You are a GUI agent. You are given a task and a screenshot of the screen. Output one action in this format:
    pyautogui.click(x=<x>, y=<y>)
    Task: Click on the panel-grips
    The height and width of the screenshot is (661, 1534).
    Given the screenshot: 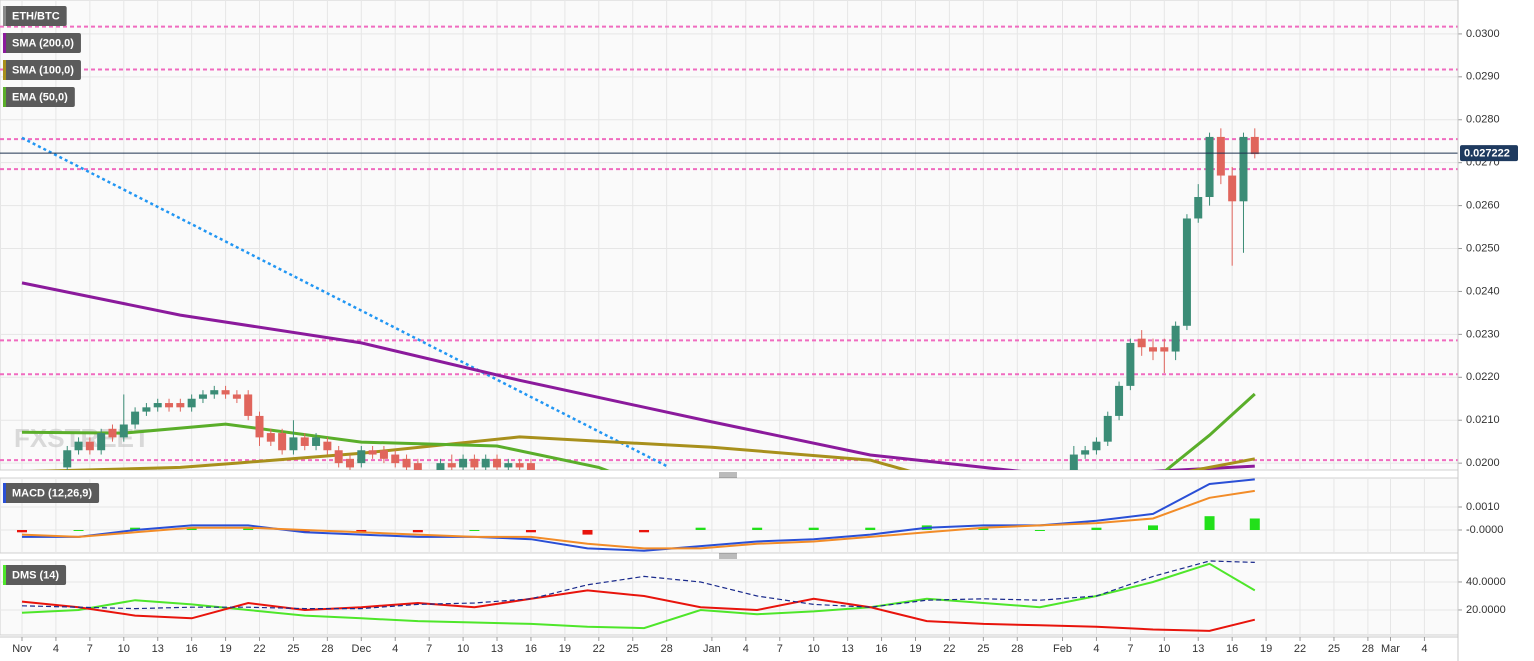 What is the action you would take?
    pyautogui.click(x=728, y=515)
    